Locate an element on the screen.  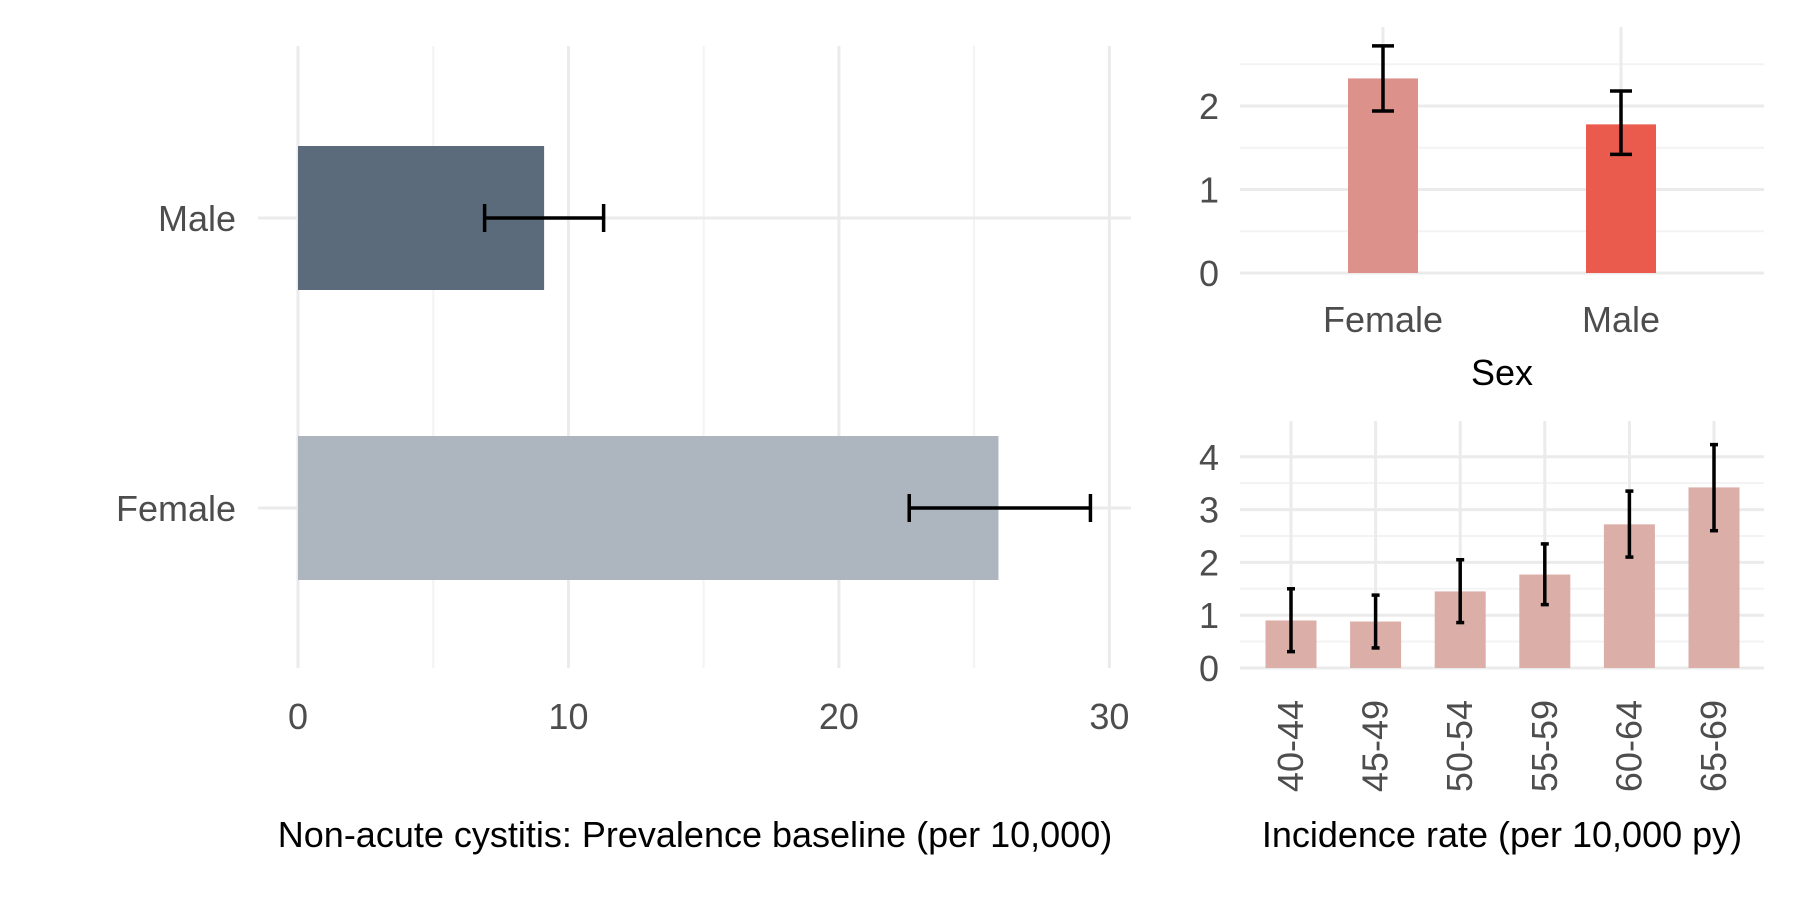
age-incidence-category-label: 65-69 is located at coordinates (1713, 746).